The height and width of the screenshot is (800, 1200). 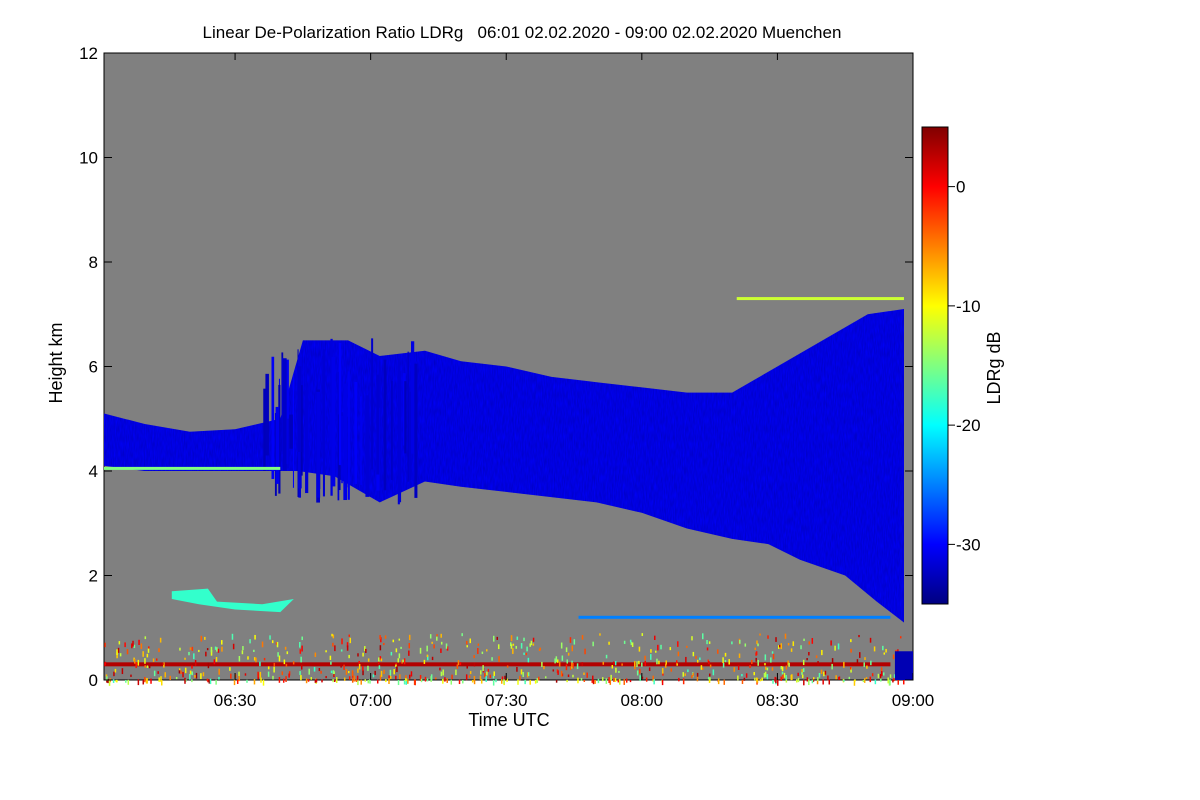 I want to click on y-tick-label: 8, so click(x=93, y=262).